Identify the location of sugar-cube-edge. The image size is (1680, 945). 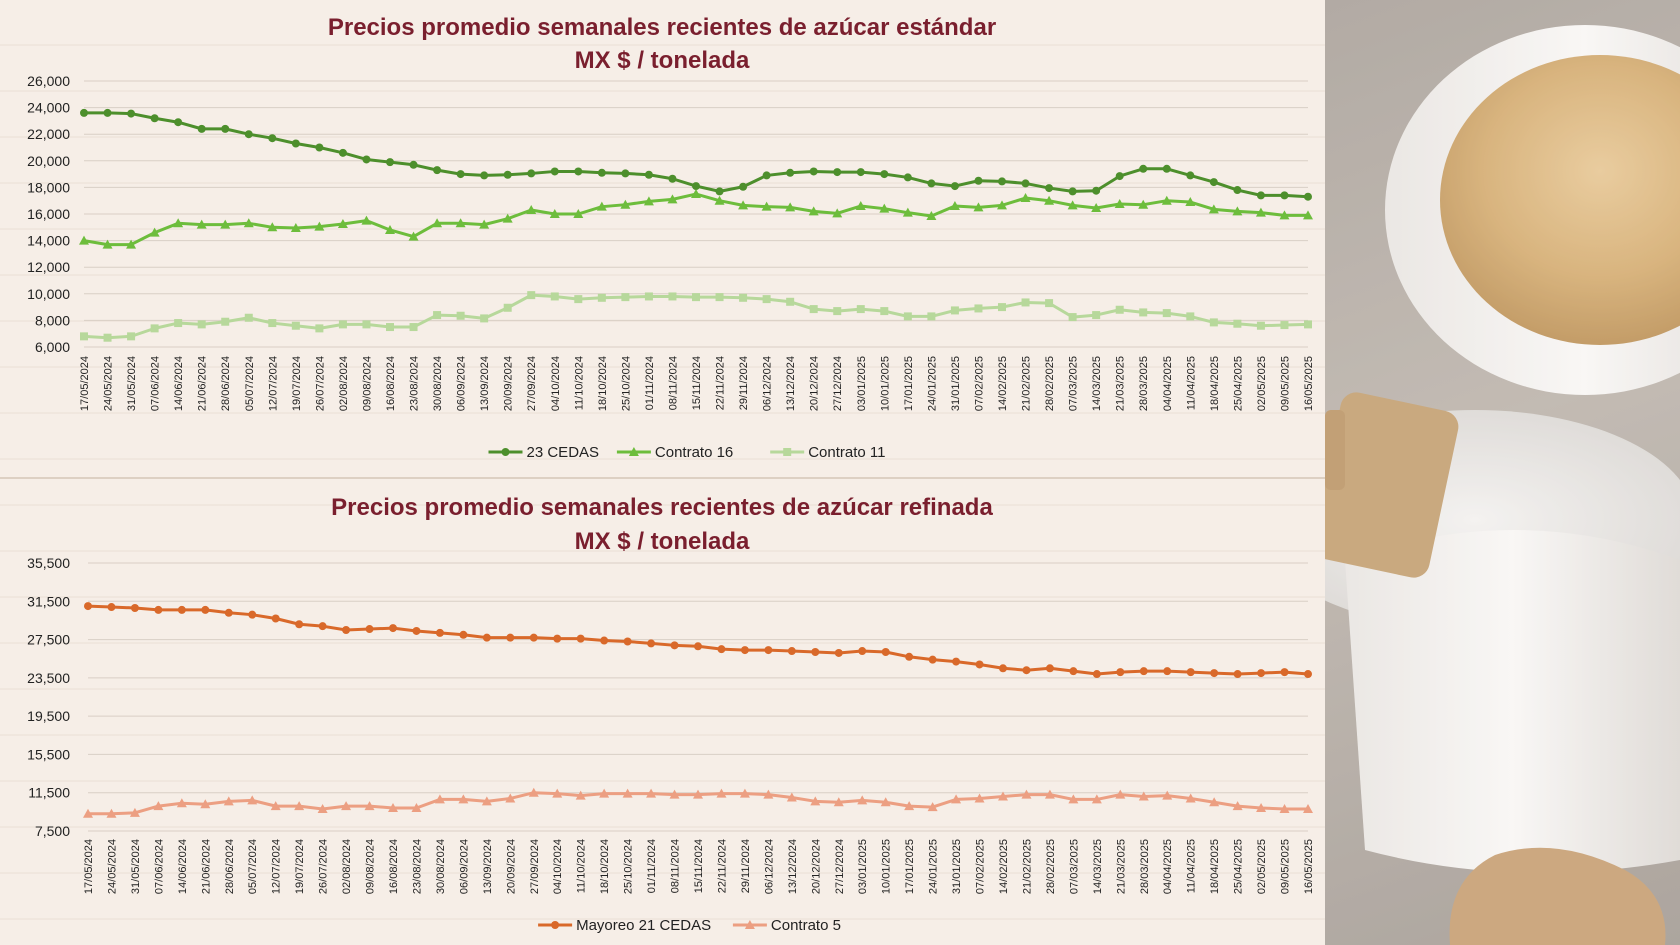
(1335, 450).